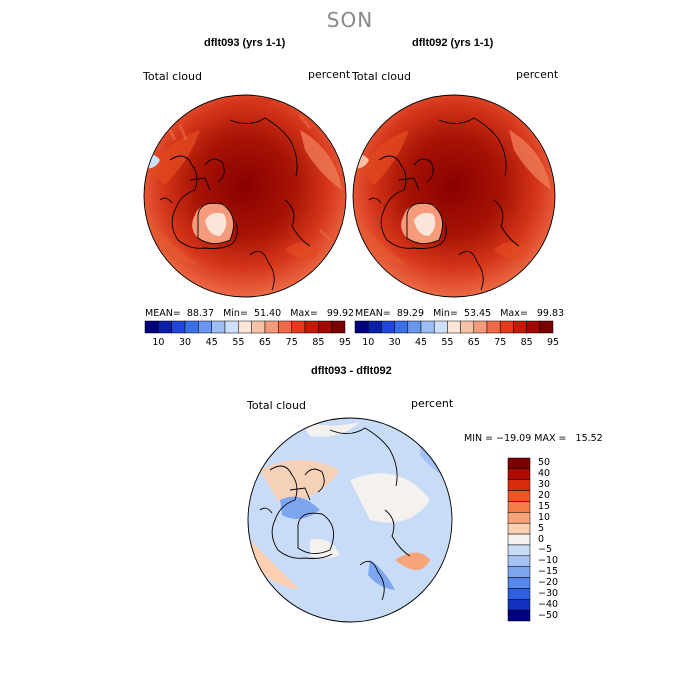 Image resolution: width=700 pixels, height=700 pixels. Describe the element at coordinates (249, 313) in the screenshot. I see `panel-1-stats: MEAN= 88.37 Min= 51.40 Max= 99.92` at that location.